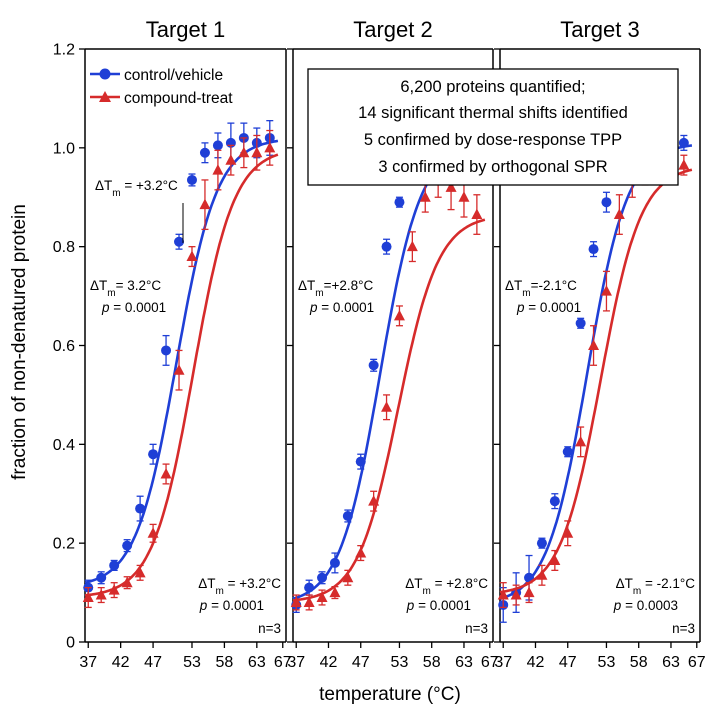 Image resolution: width=717 pixels, height=717 pixels. What do you see at coordinates (70, 643) in the screenshot?
I see `y-tick-label: 0` at bounding box center [70, 643].